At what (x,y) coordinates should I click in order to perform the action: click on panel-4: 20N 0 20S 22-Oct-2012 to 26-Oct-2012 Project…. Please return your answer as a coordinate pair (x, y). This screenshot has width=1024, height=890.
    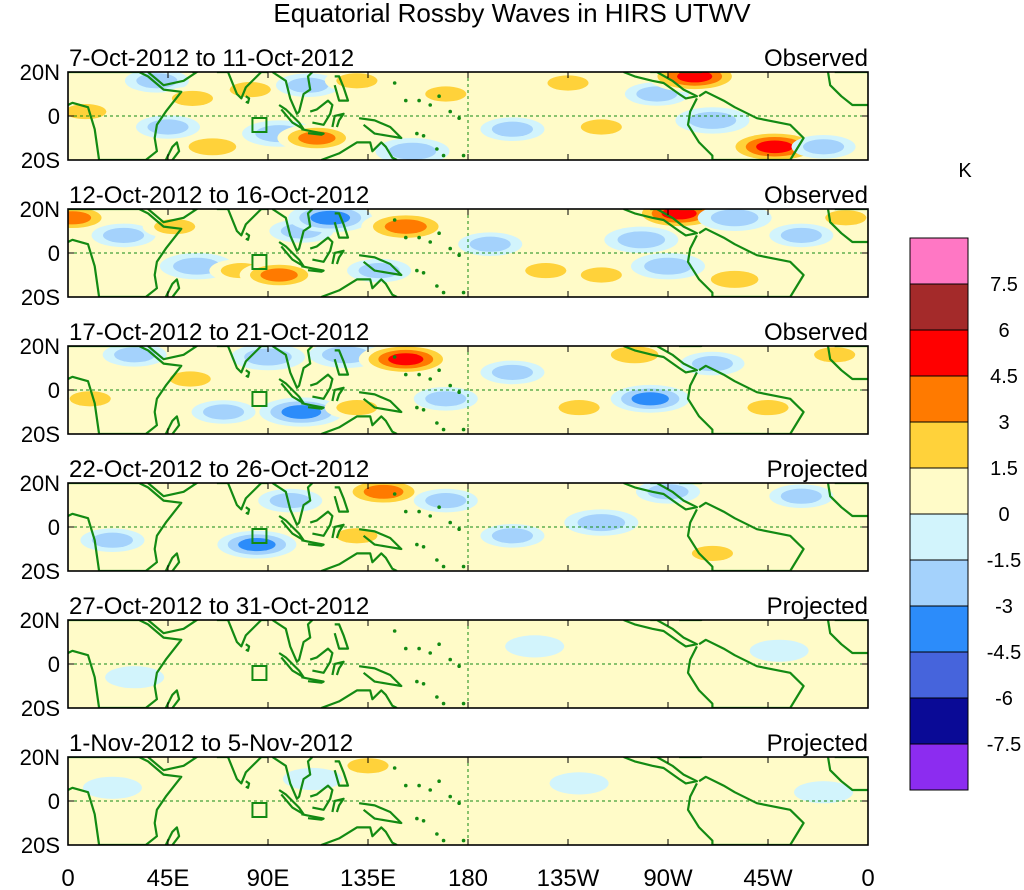
    Looking at the image, I should click on (444, 520).